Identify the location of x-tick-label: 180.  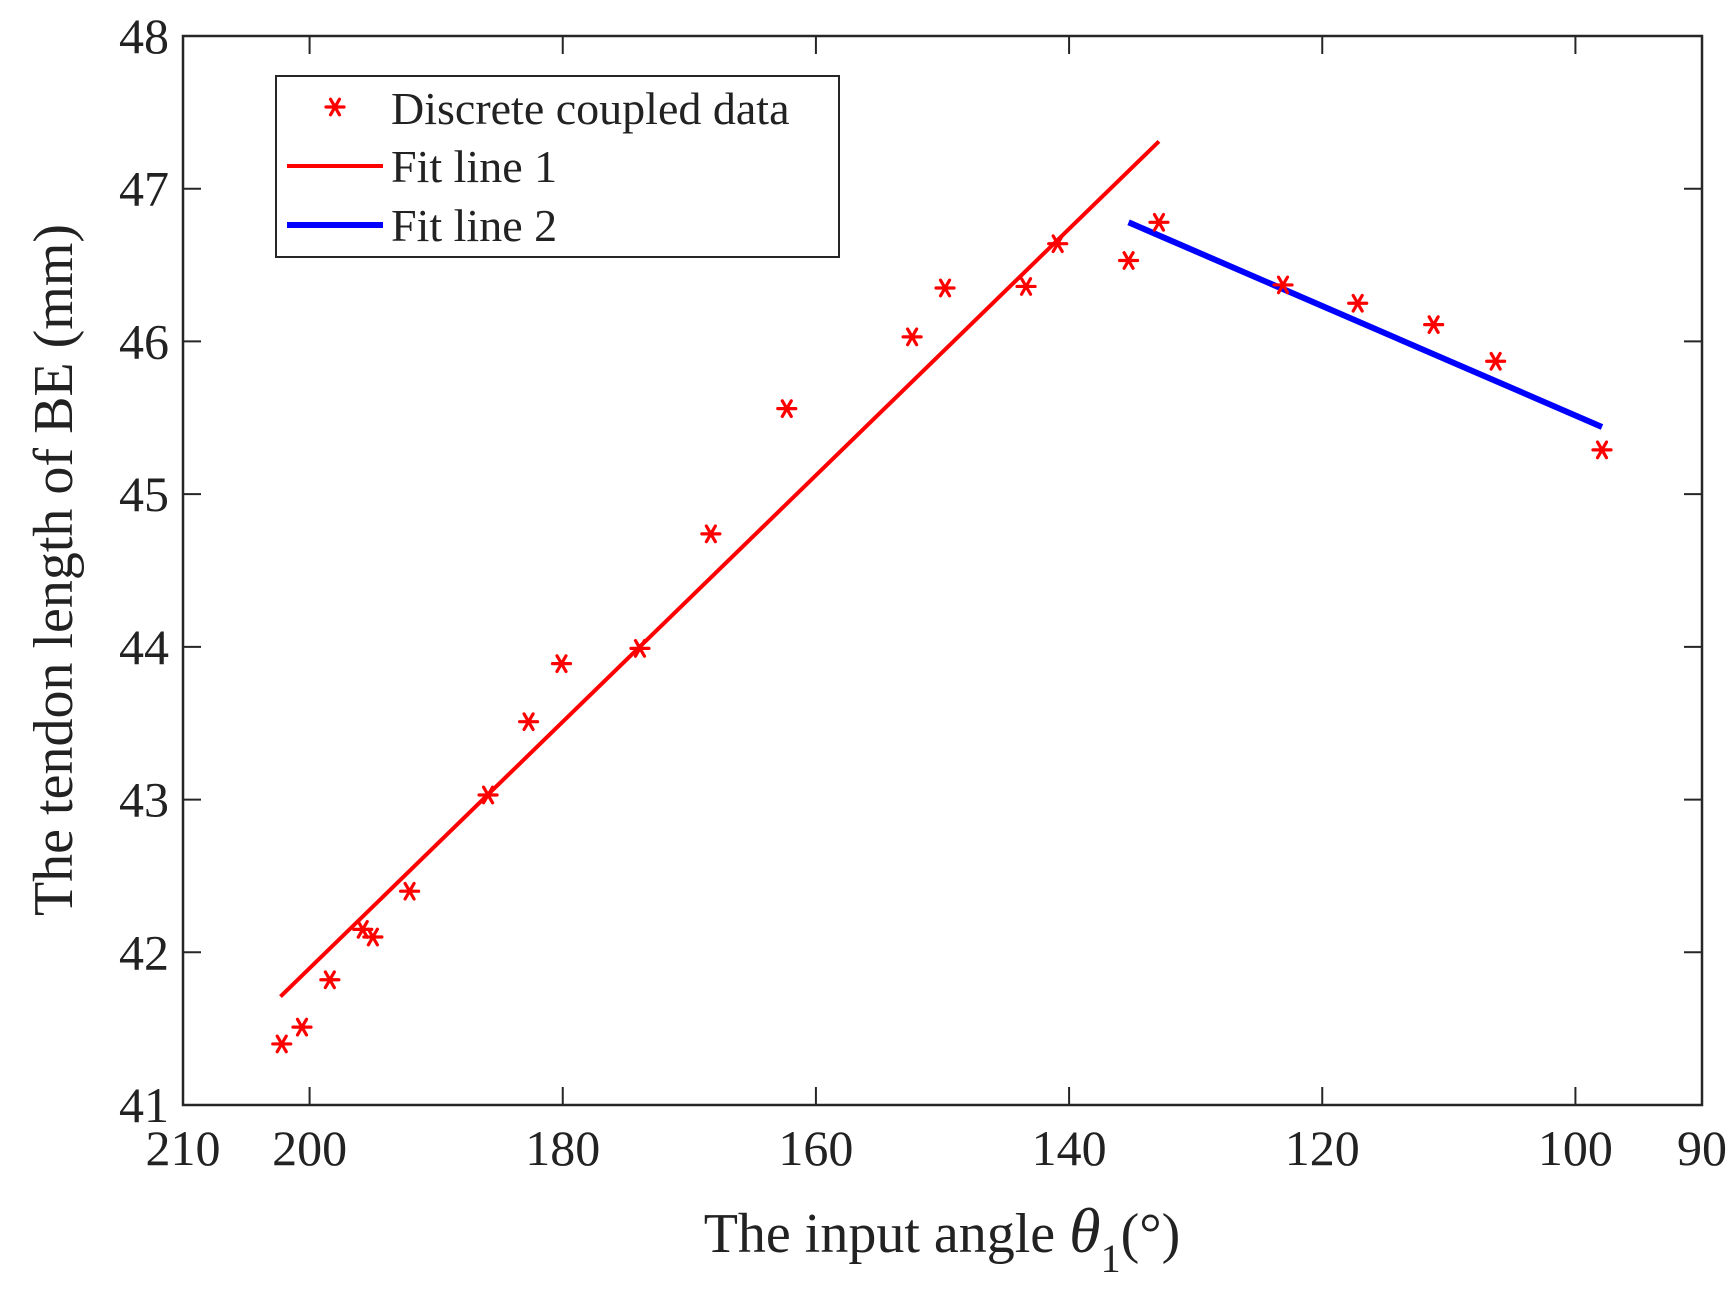
(562, 1148).